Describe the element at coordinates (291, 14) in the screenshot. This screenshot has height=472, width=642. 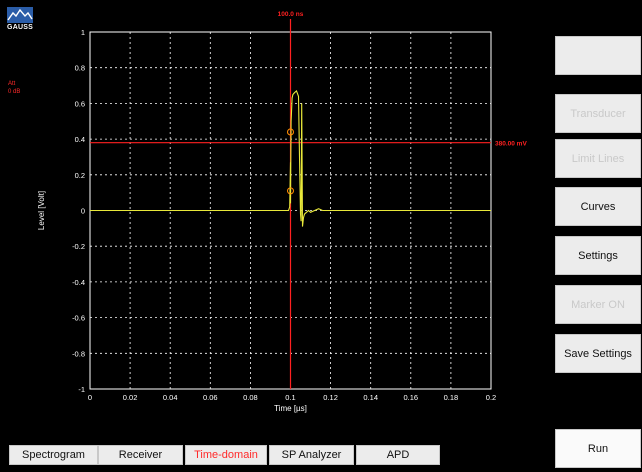
I see `vertical-cursor-label: 100.0 ns` at that location.